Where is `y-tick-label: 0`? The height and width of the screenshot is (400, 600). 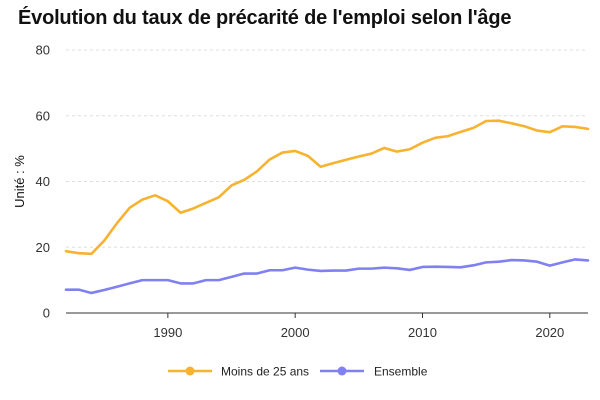
y-tick-label: 0 is located at coordinates (46, 313).